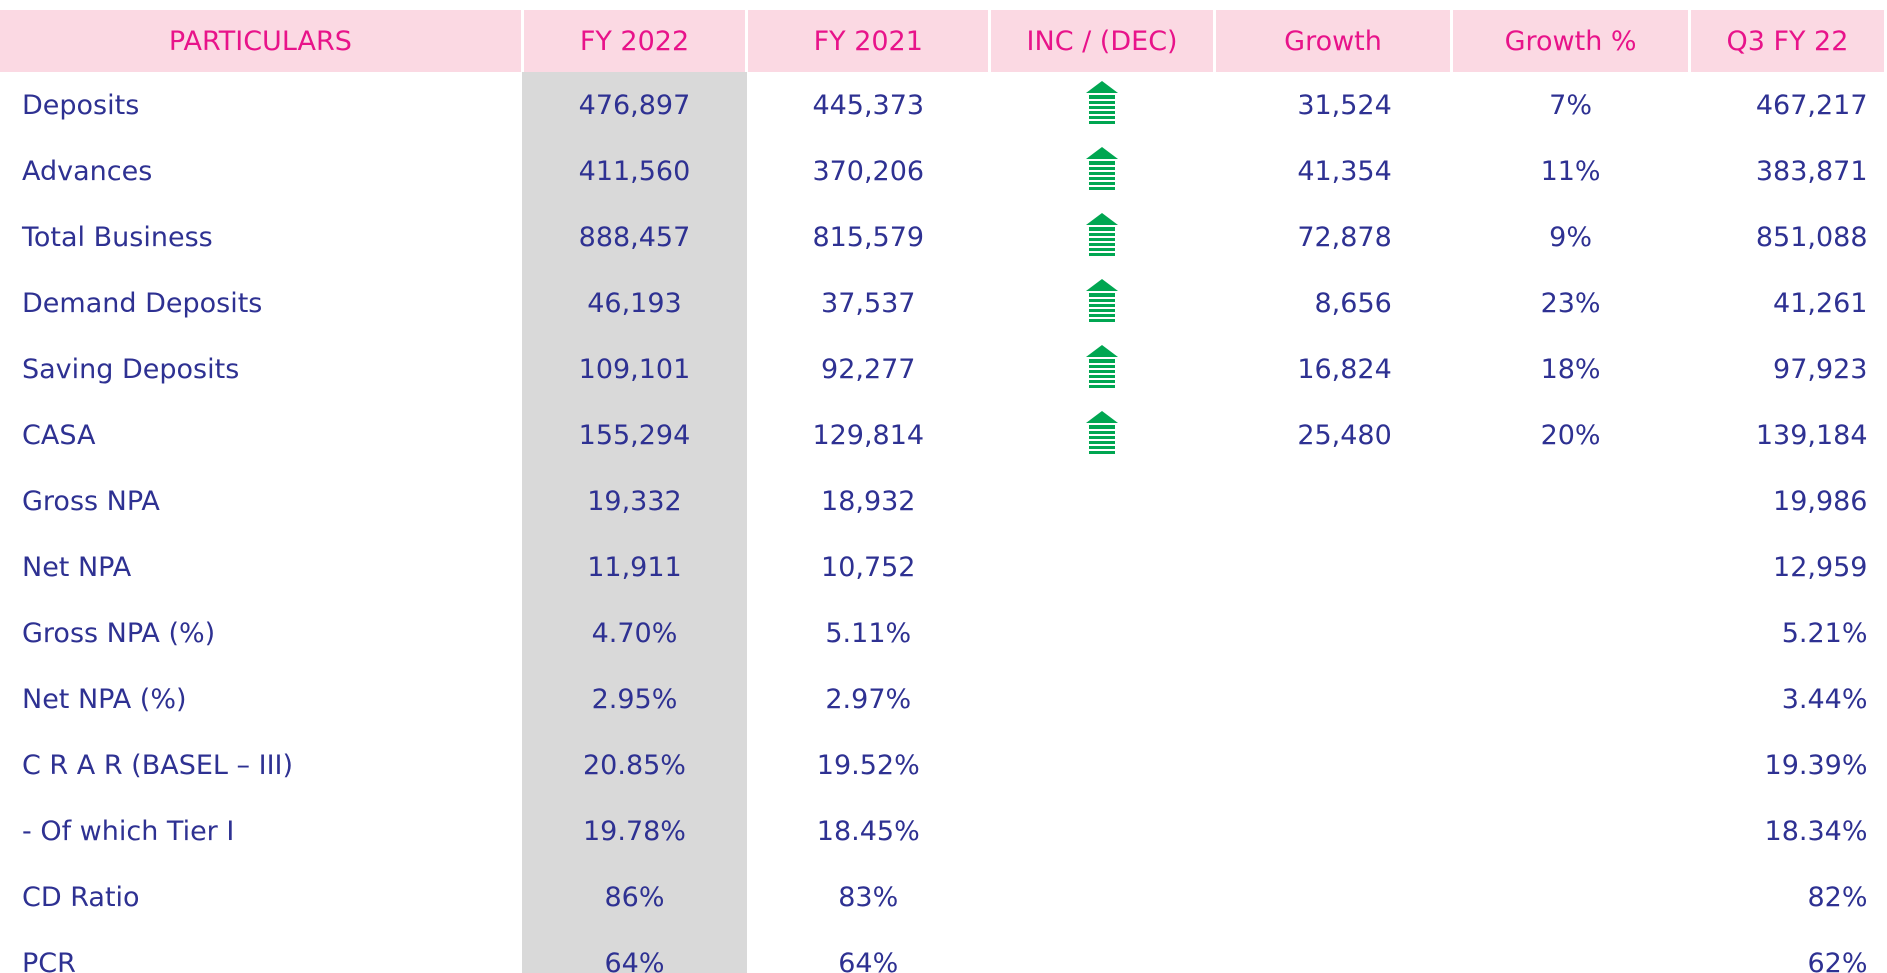 The width and height of the screenshot is (1887, 973). I want to click on cell: Saving Deposits, so click(131, 369).